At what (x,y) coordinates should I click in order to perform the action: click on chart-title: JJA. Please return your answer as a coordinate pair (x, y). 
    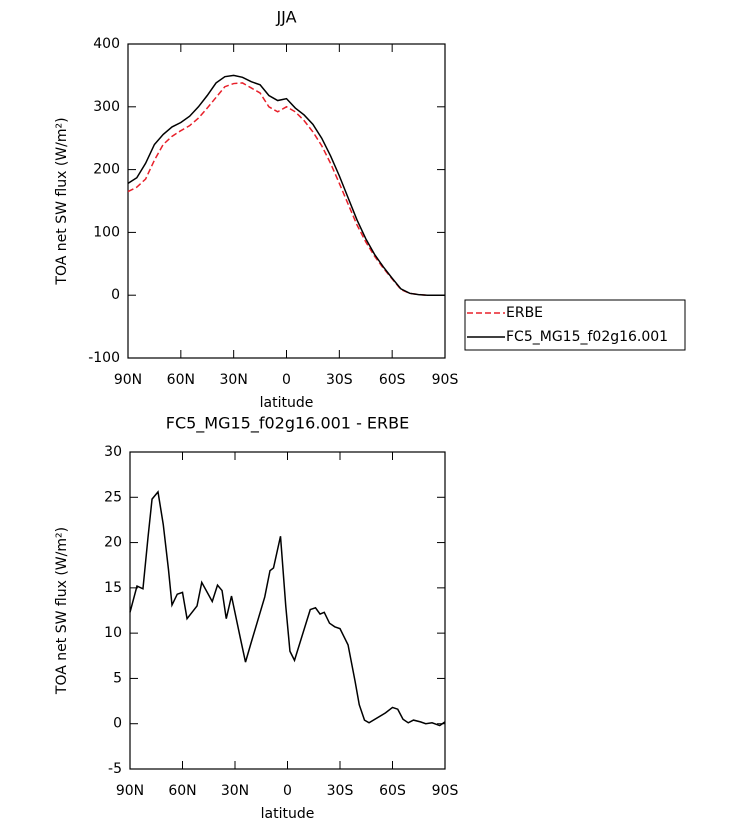
    Looking at the image, I should click on (285, 17).